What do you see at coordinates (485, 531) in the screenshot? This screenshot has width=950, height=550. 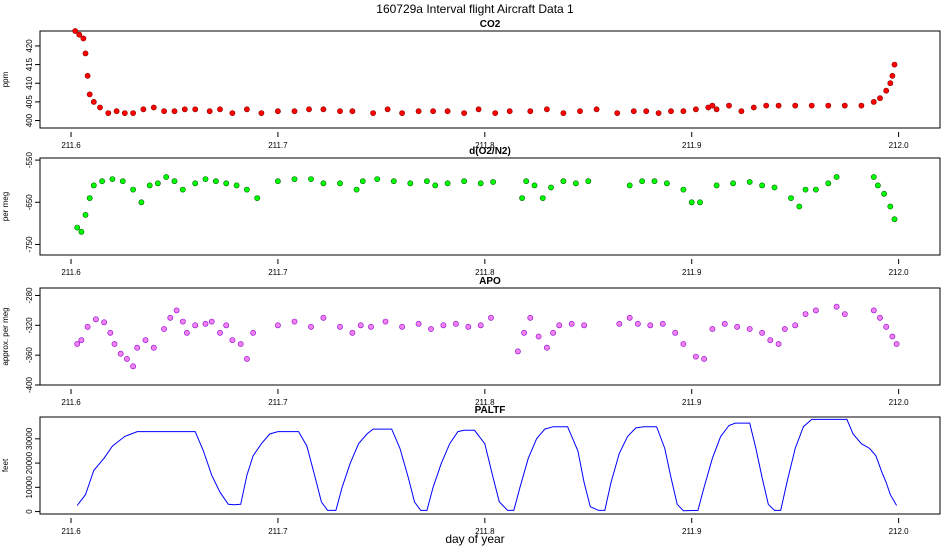 I see `x-tick-label: 211.8` at bounding box center [485, 531].